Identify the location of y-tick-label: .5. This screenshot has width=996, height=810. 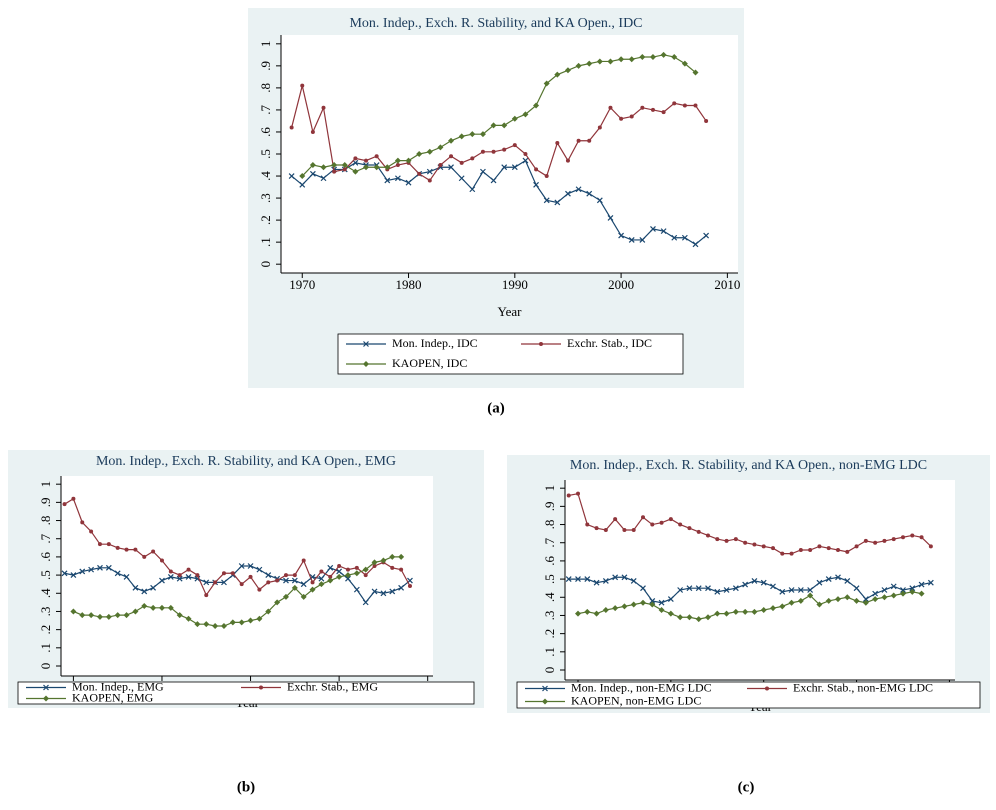
(549, 579).